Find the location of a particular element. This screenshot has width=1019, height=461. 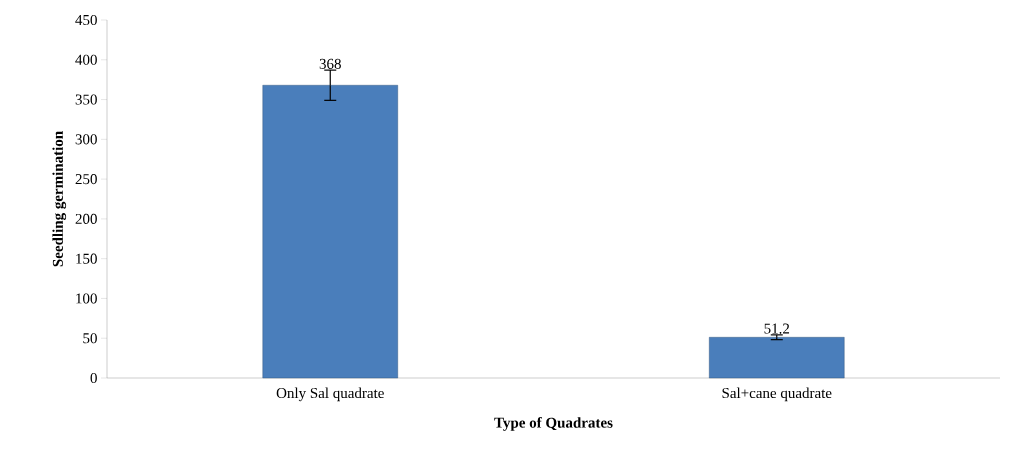

x-tick-label: Sal+cane quadrate is located at coordinates (777, 394).